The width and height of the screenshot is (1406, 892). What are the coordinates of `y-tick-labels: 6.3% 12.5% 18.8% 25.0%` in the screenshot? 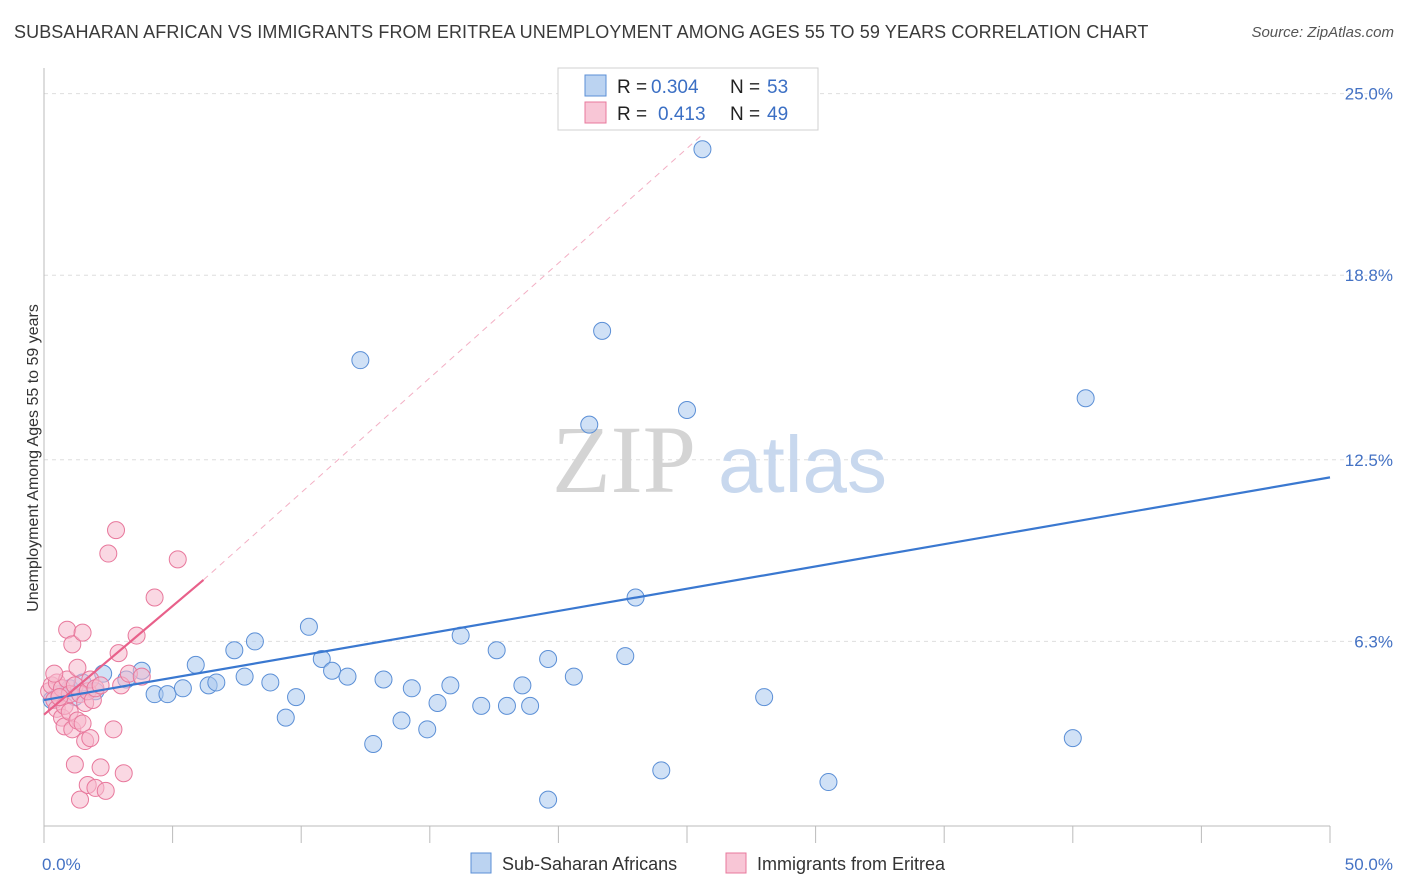 It's located at (1369, 368).